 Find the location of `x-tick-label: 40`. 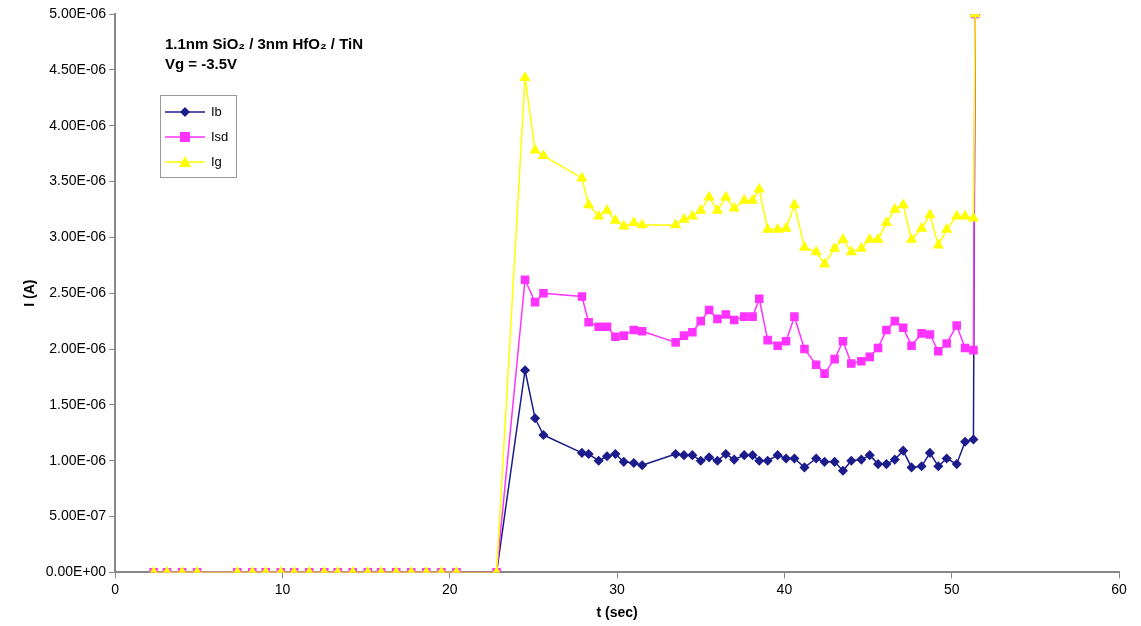

x-tick-label: 40 is located at coordinates (784, 588).